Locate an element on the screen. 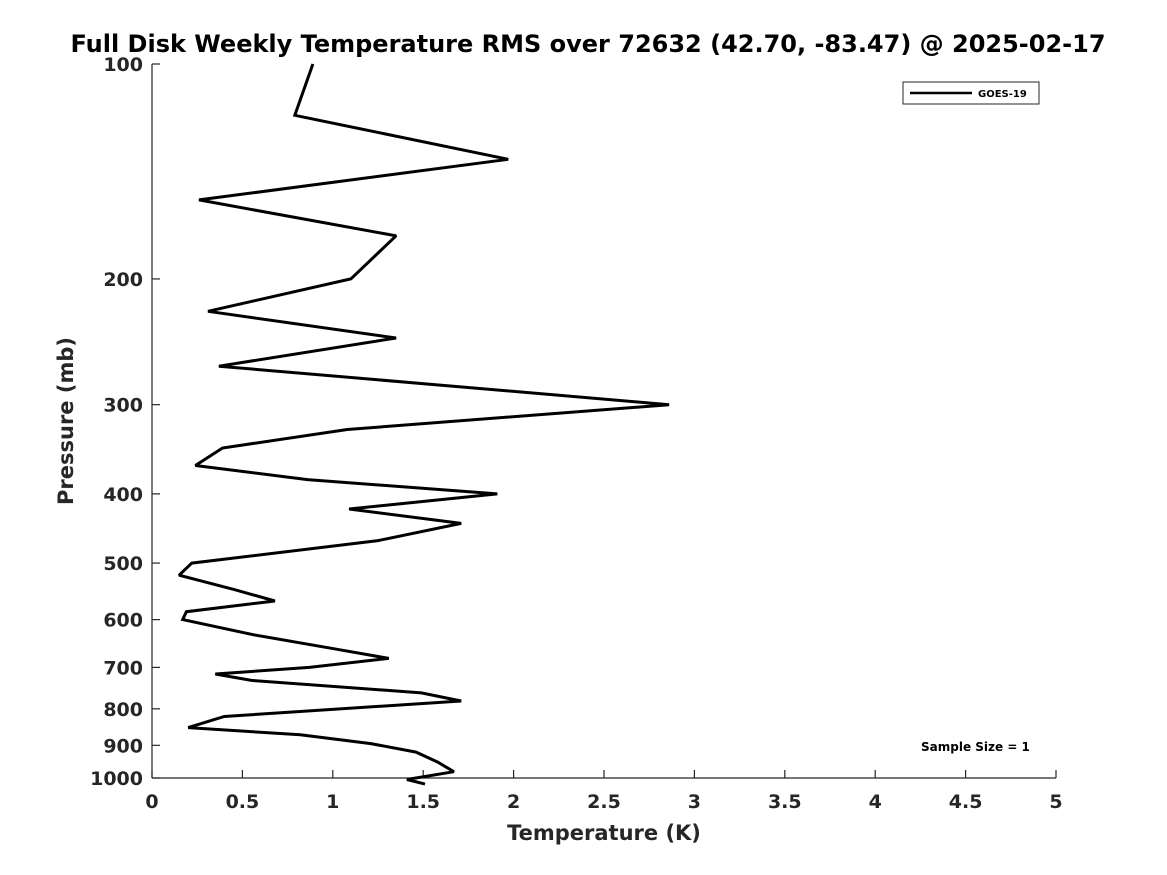  y-tick-label: 400 is located at coordinates (123, 495).